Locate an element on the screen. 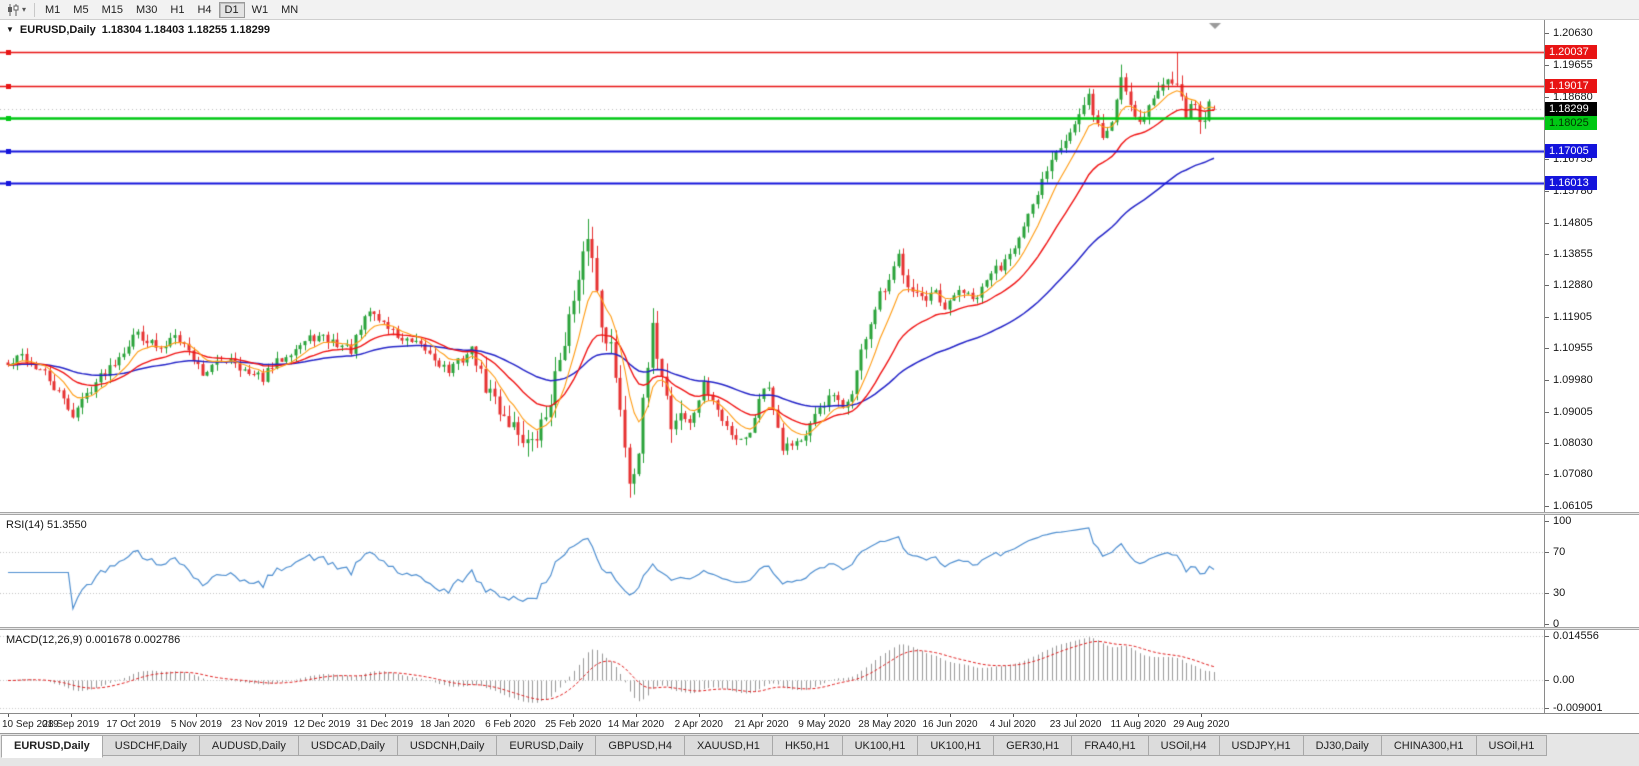  axis-value-label: 1.09980 is located at coordinates (1573, 379).